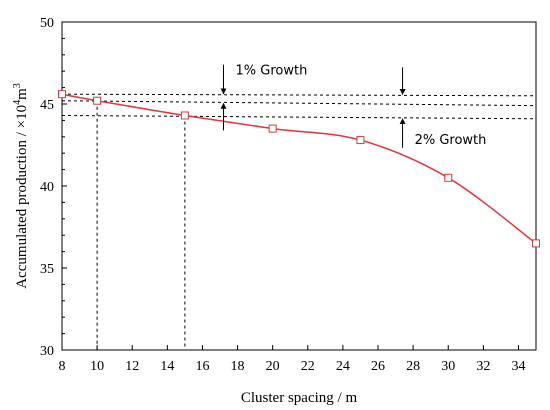  What do you see at coordinates (17, 102) in the screenshot?
I see `y-axis-title-sup: 4` at bounding box center [17, 102].